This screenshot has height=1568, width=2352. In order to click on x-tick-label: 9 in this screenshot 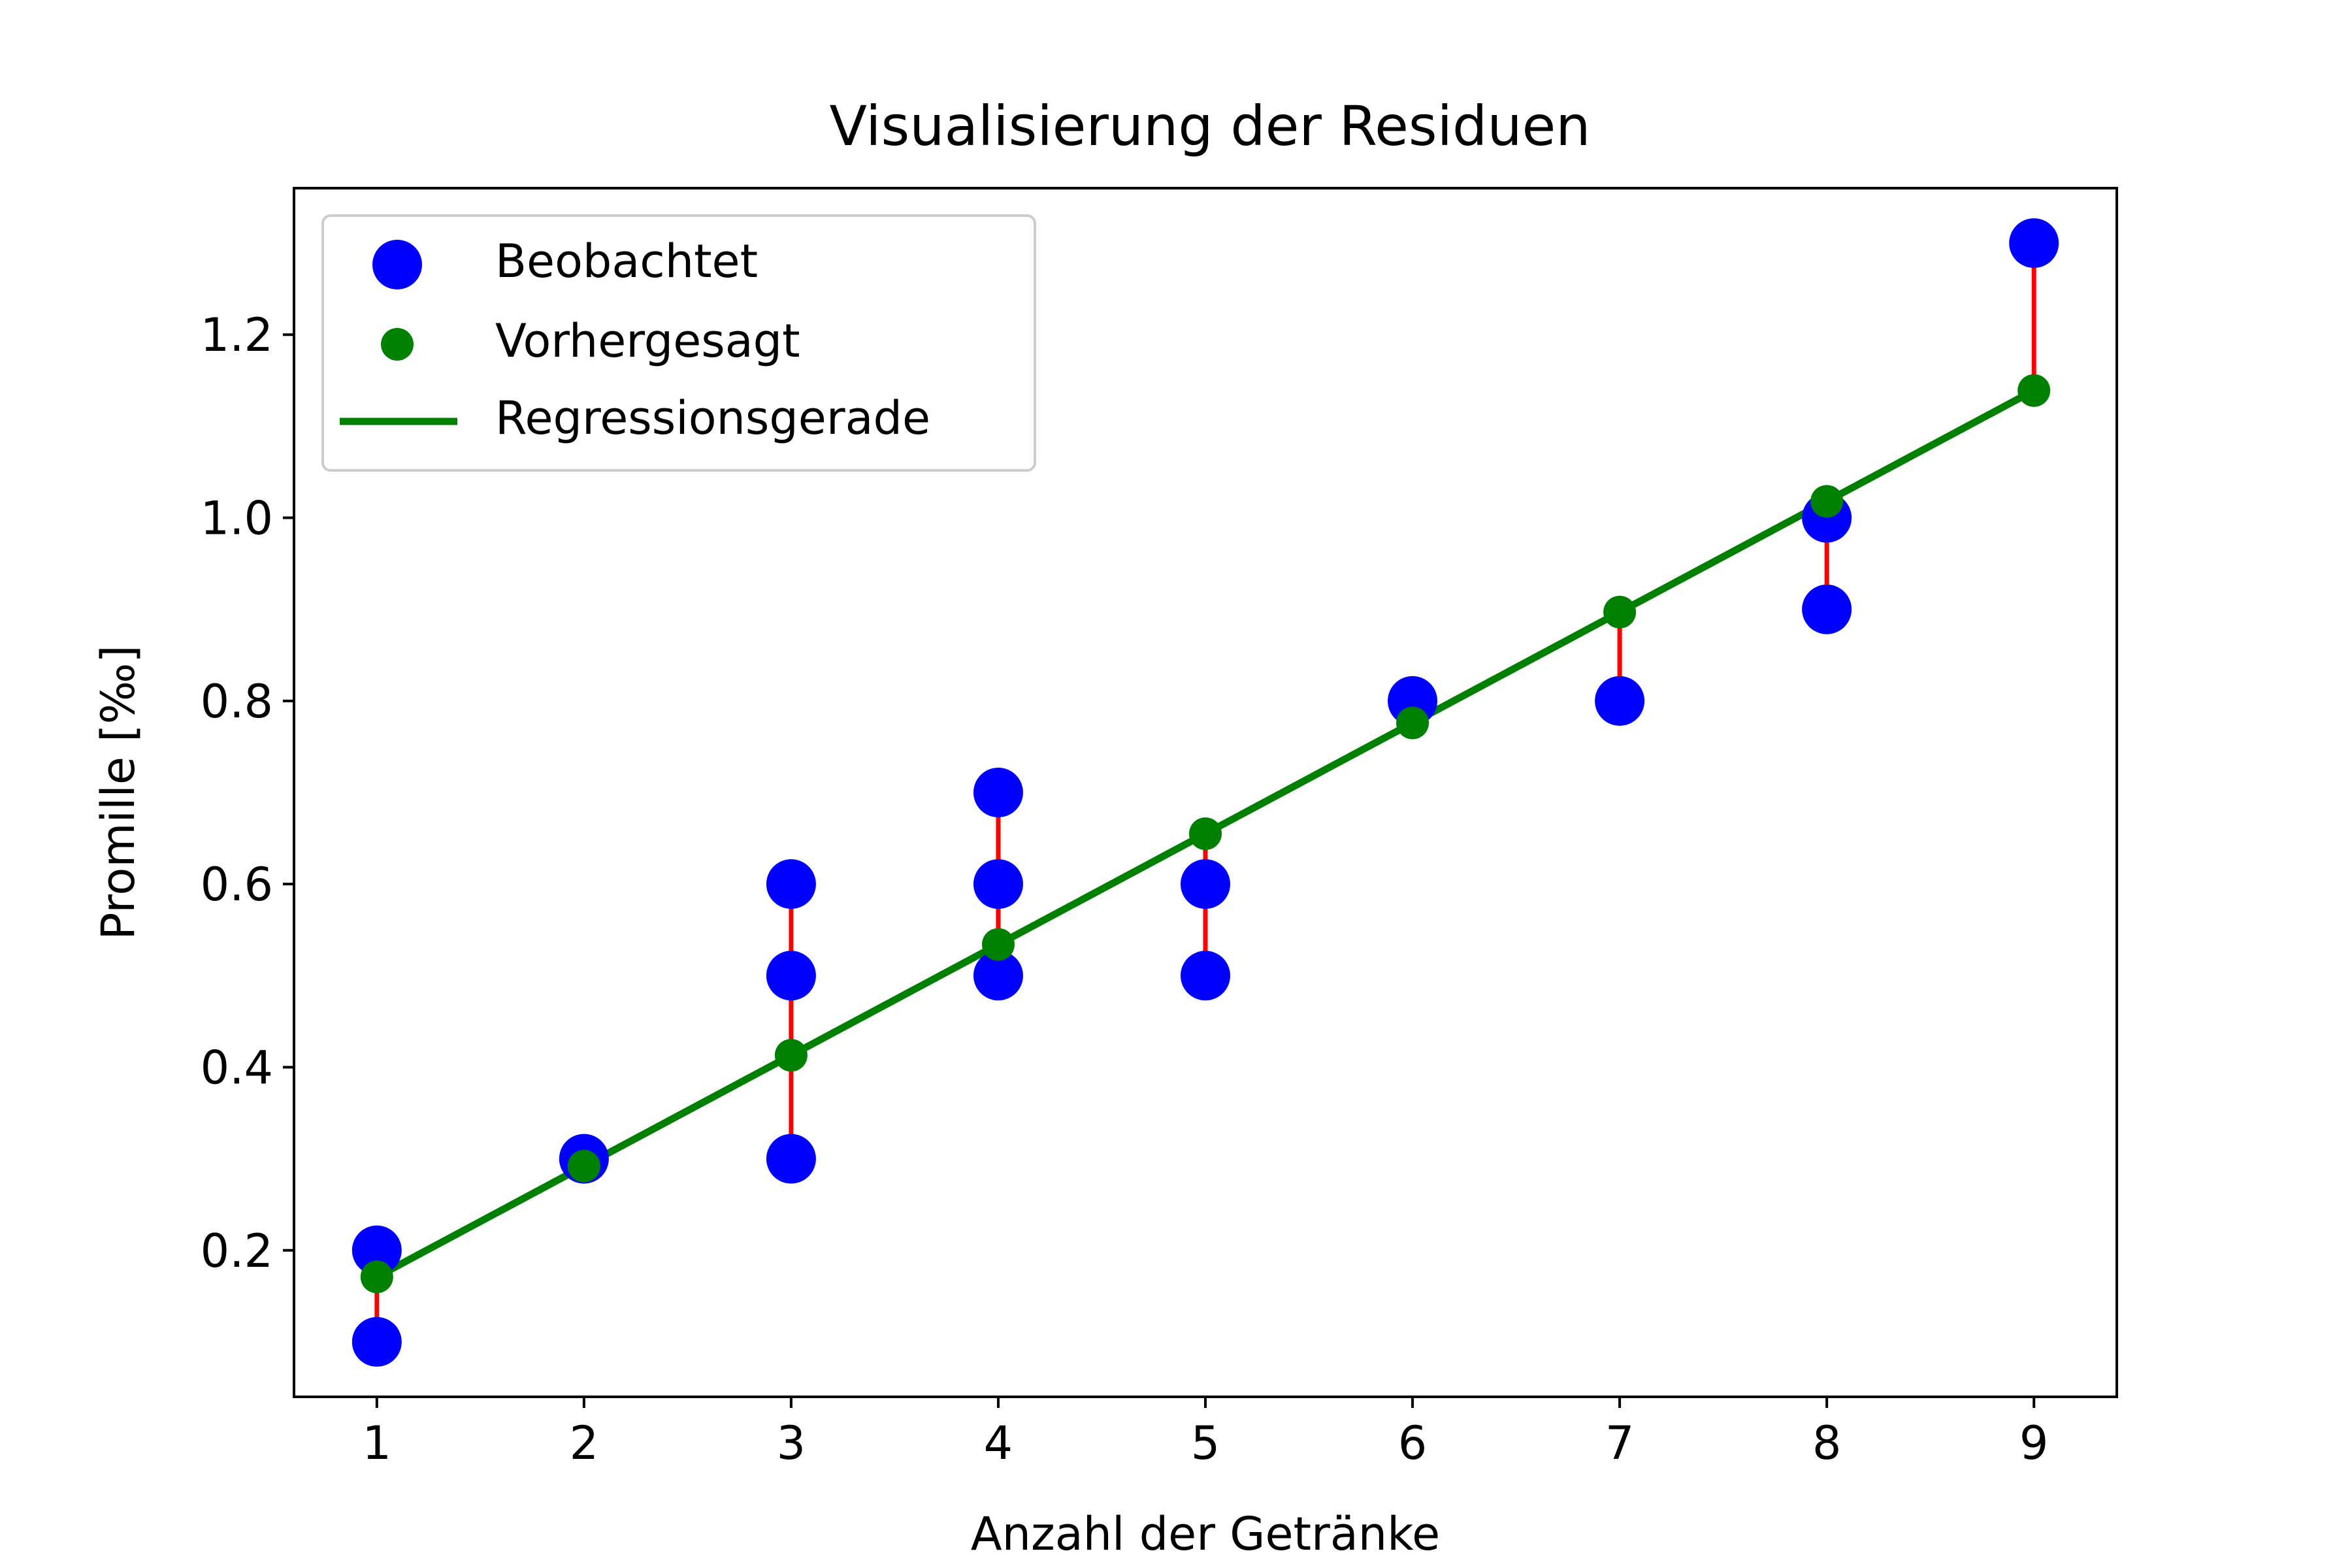, I will do `click(2034, 1443)`.